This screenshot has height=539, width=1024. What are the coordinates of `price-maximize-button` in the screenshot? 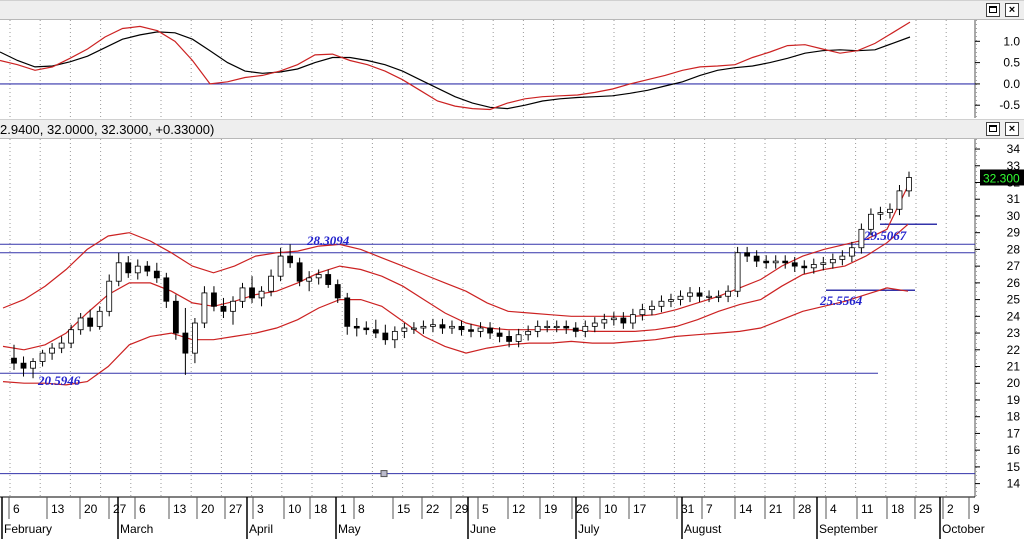 It's located at (993, 129).